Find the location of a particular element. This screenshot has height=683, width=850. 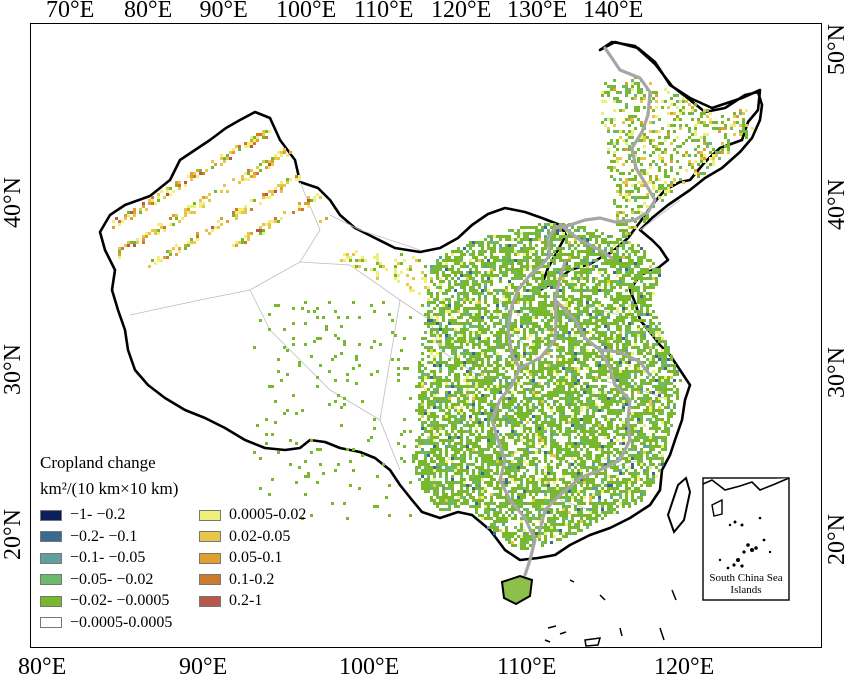

legend-item: −1- −0.2 is located at coordinates (82, 515).